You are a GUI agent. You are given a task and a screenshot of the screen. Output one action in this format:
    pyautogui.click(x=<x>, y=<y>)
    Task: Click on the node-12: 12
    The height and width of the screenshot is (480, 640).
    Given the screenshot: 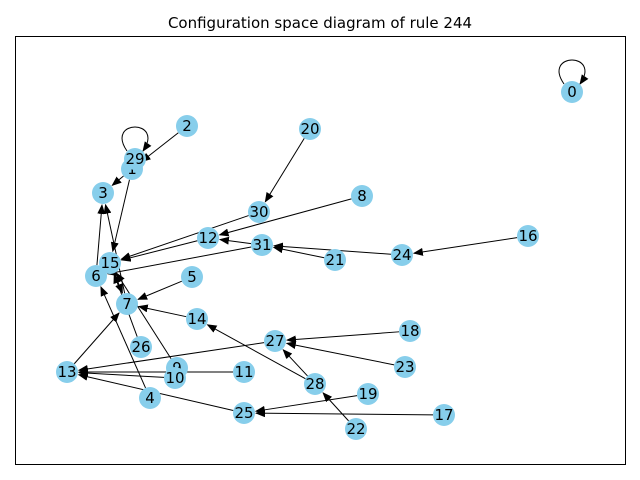 What is the action you would take?
    pyautogui.click(x=208, y=238)
    